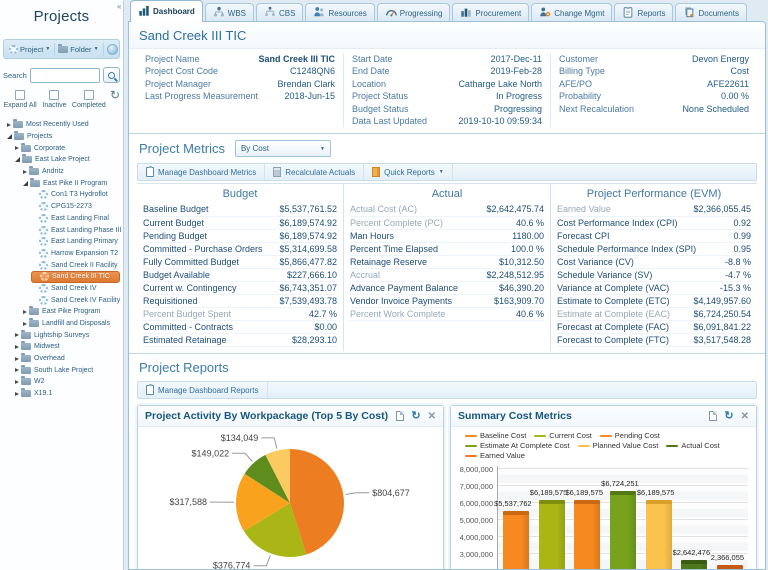 The height and width of the screenshot is (570, 768). Describe the element at coordinates (644, 12) in the screenshot. I see `tab-reports: Reports` at that location.